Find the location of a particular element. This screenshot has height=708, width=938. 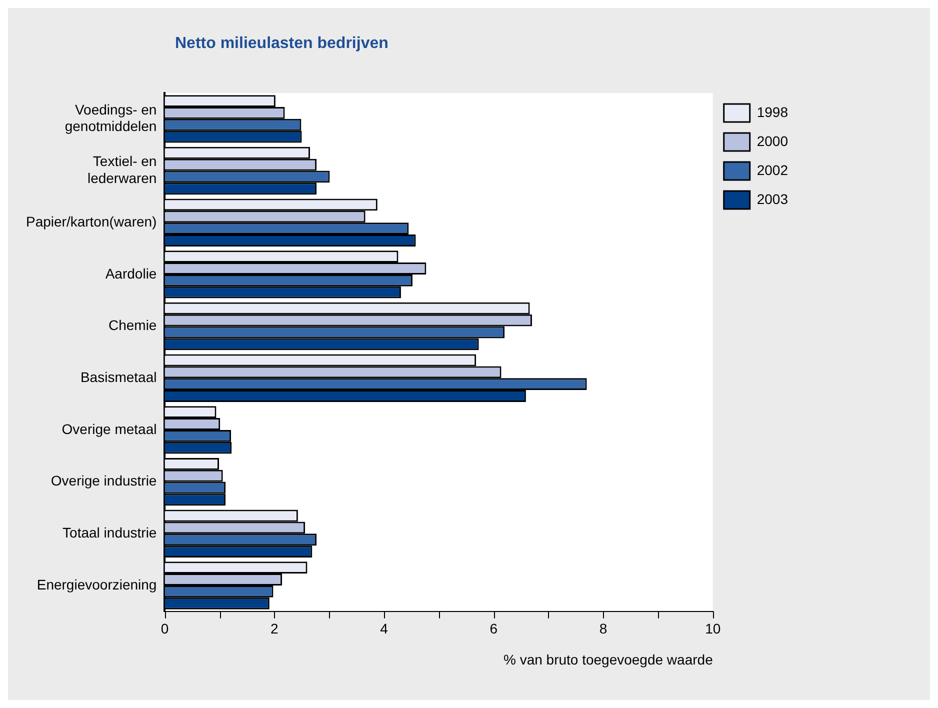

x-tick-label: 2 is located at coordinates (274, 628).